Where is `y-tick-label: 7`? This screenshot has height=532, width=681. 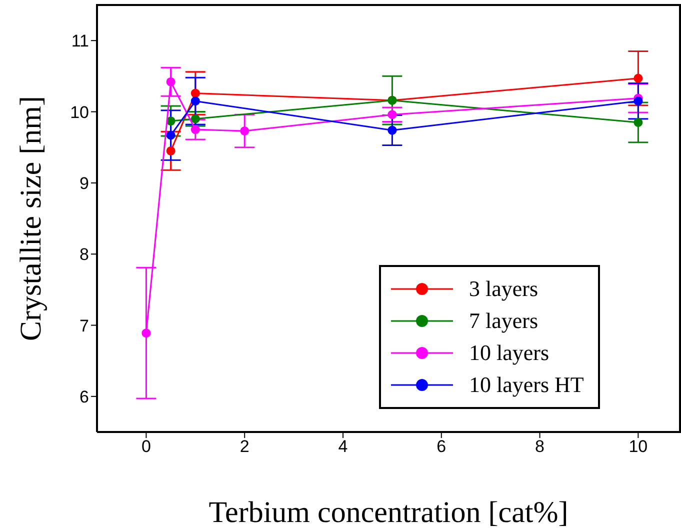 y-tick-label: 7 is located at coordinates (84, 326).